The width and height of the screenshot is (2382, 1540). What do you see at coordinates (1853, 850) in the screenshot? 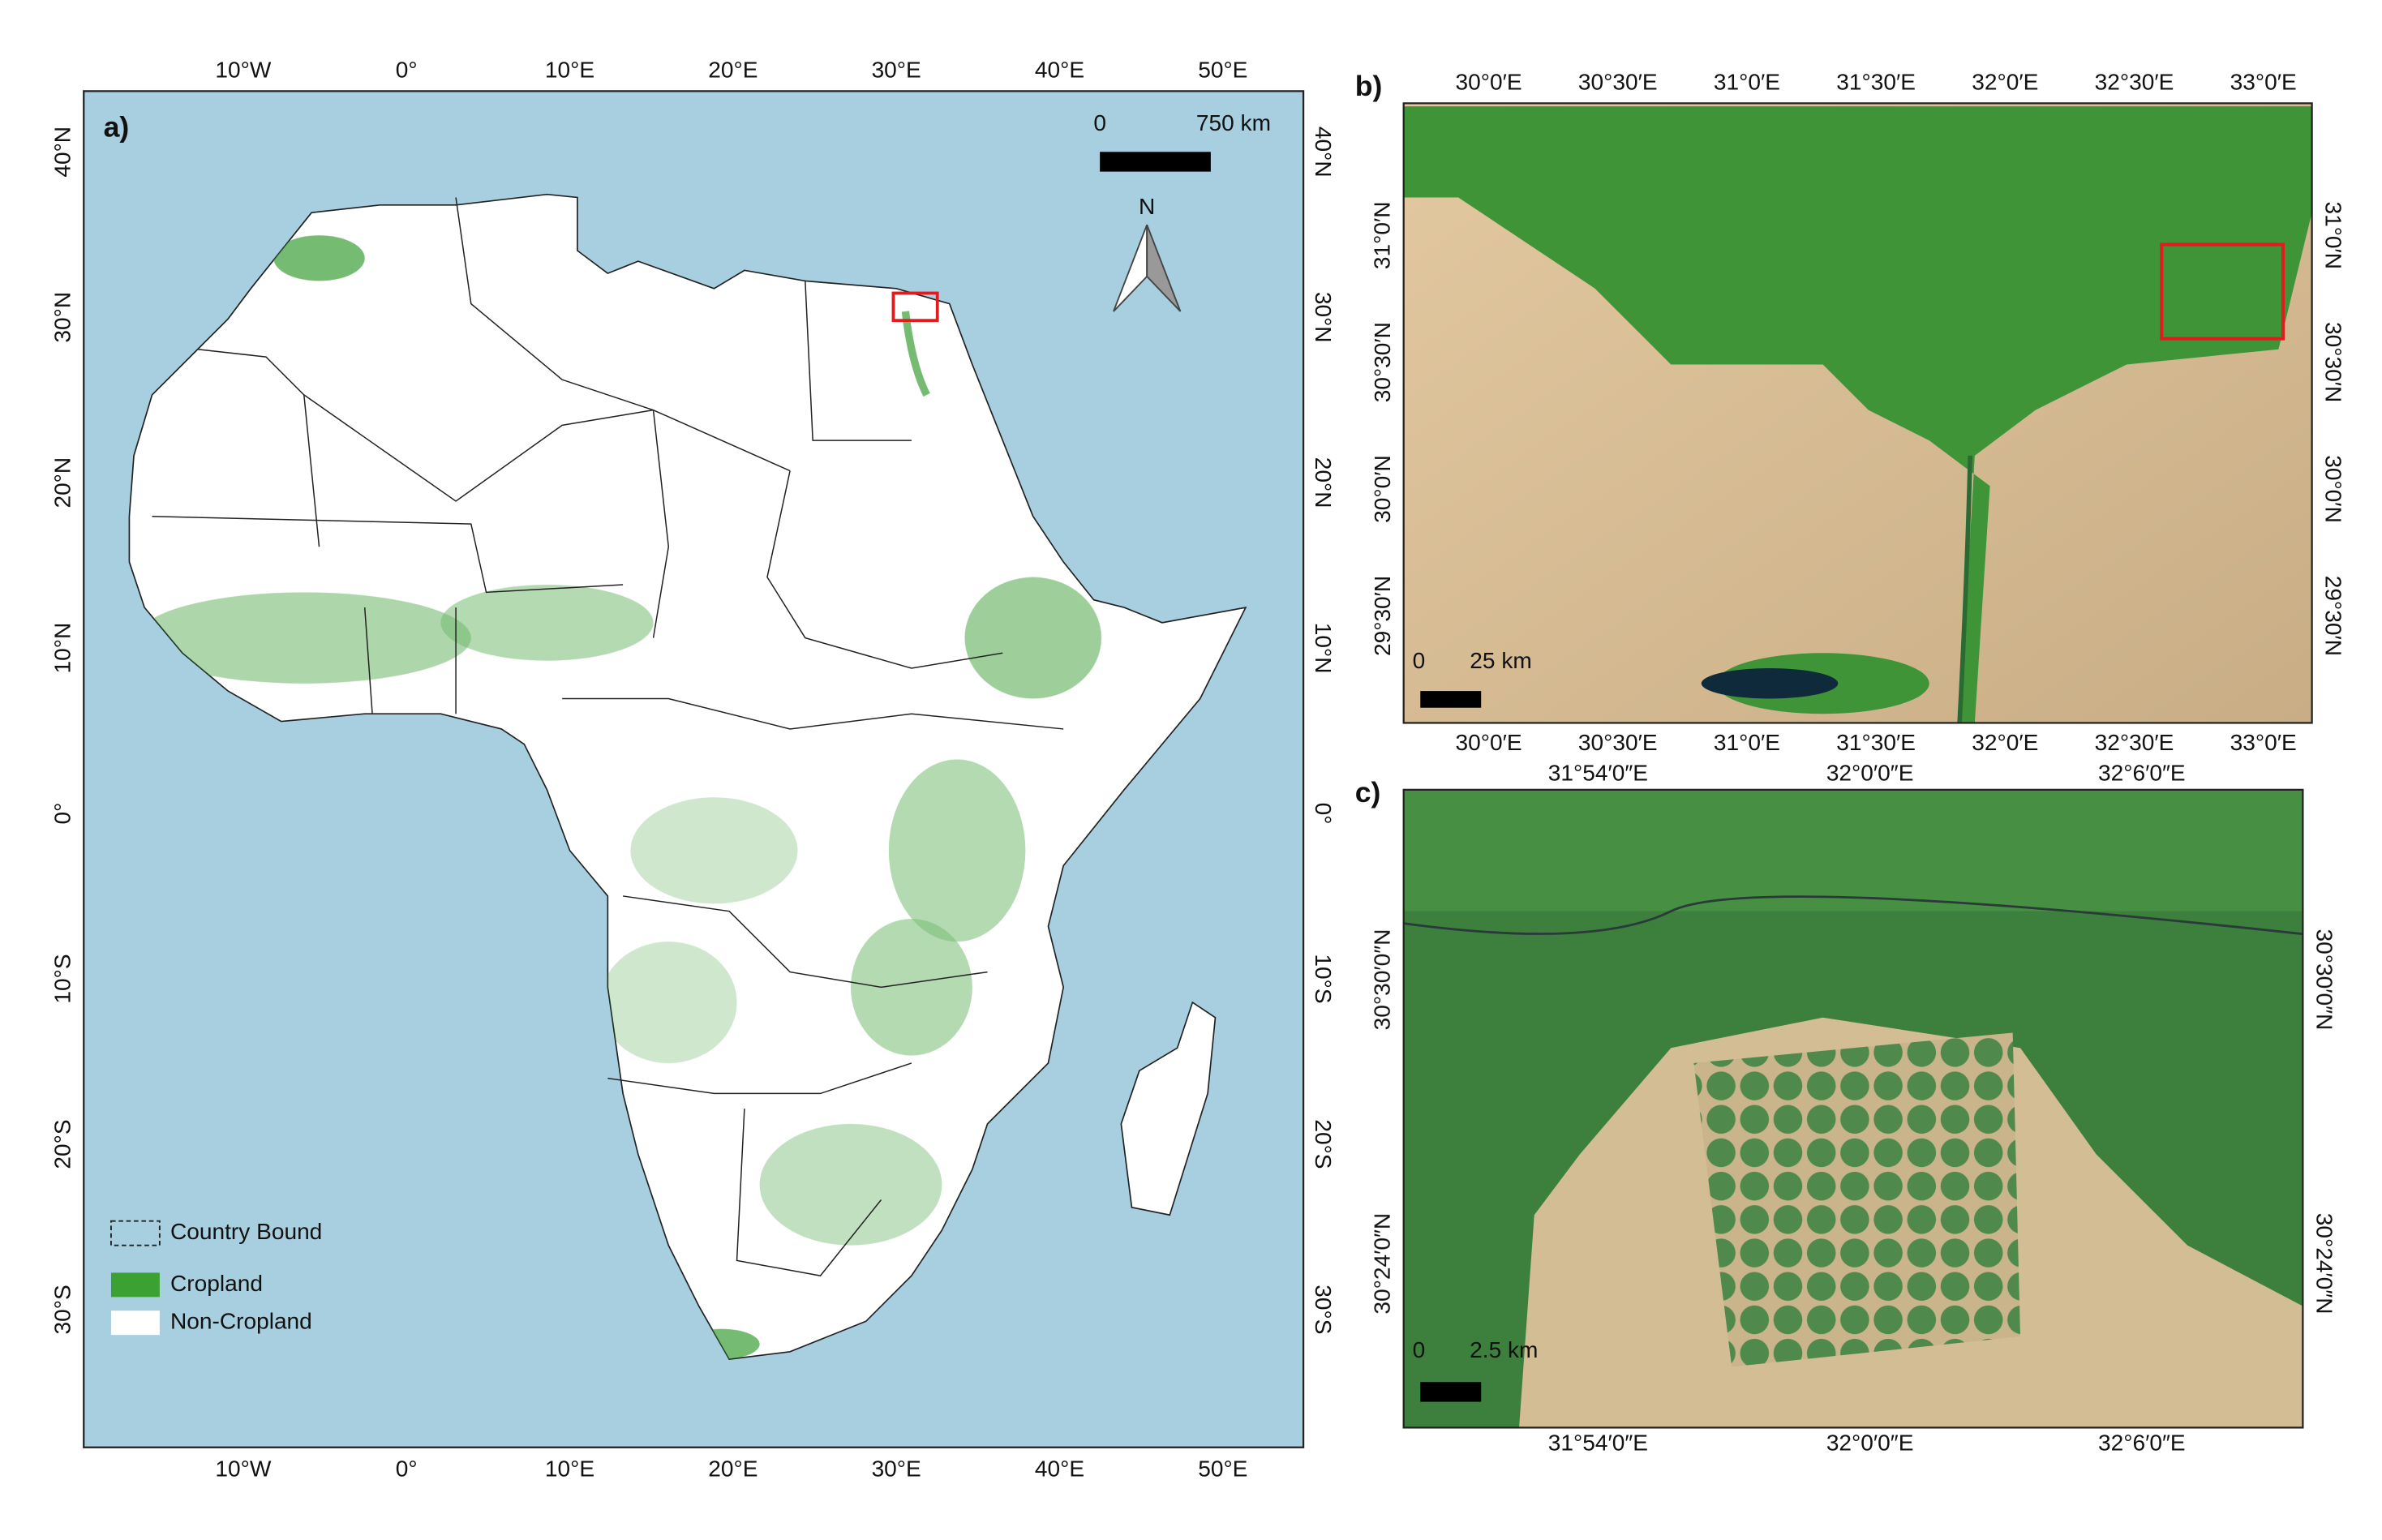
I see `fields` at bounding box center [1853, 850].